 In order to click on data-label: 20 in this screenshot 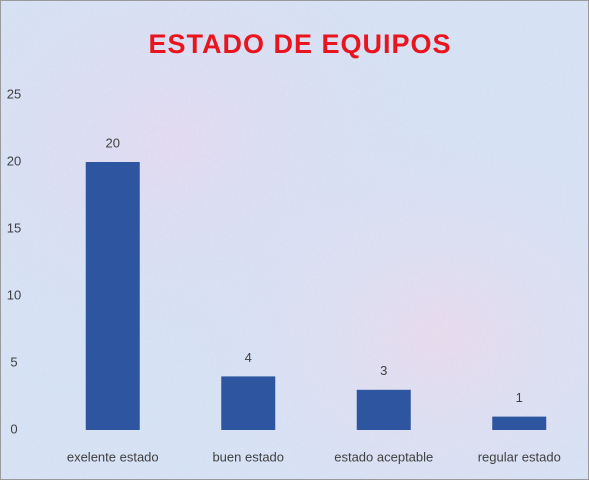, I will do `click(113, 142)`.